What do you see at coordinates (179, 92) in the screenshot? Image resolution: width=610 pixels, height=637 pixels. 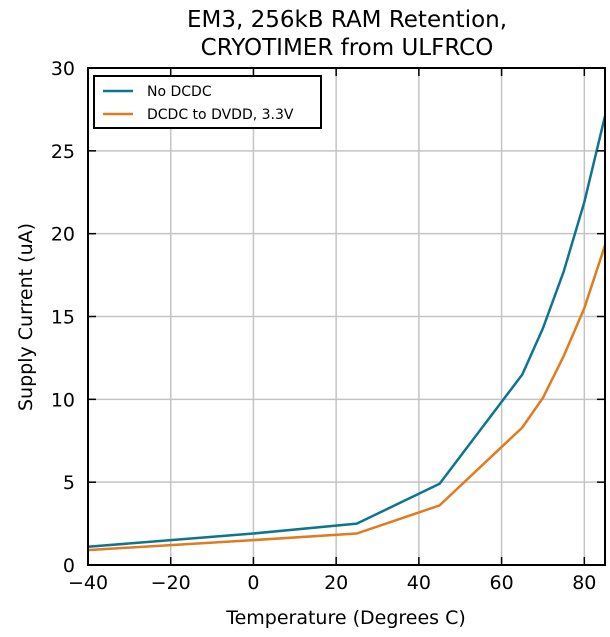 I see `legend-label-no-dcdc: No DCDC` at bounding box center [179, 92].